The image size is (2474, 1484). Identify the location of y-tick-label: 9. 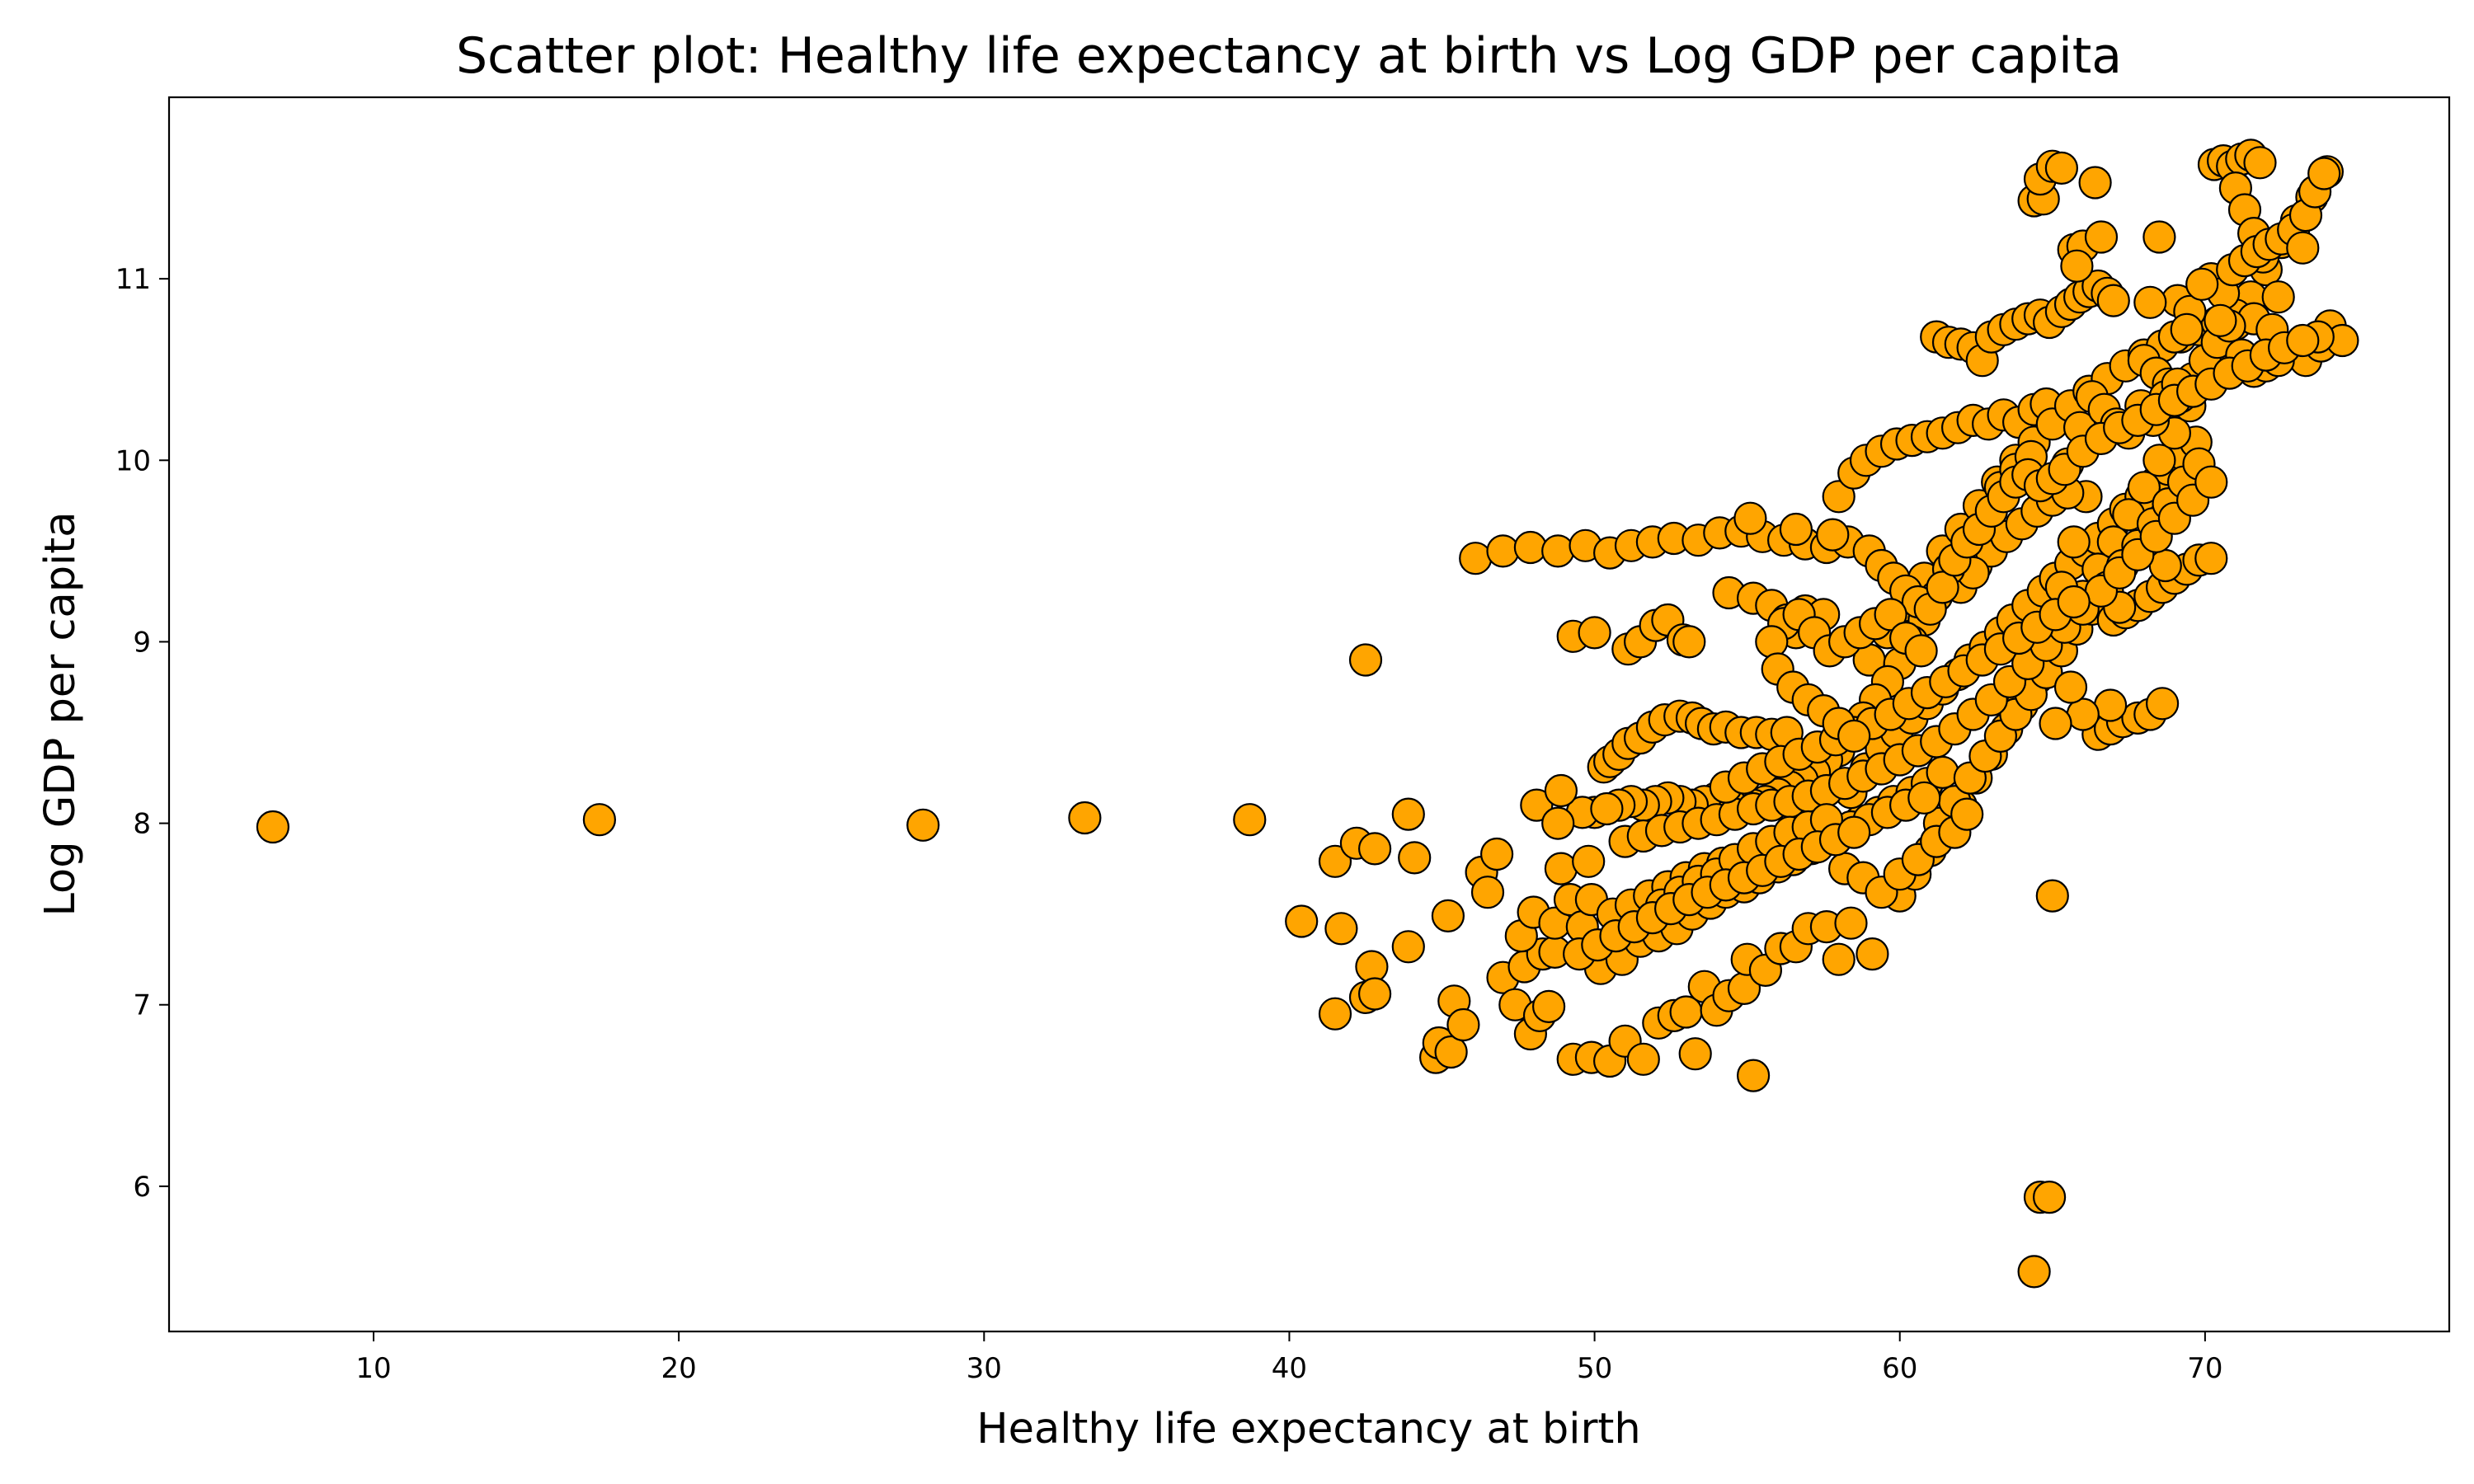
(142, 642).